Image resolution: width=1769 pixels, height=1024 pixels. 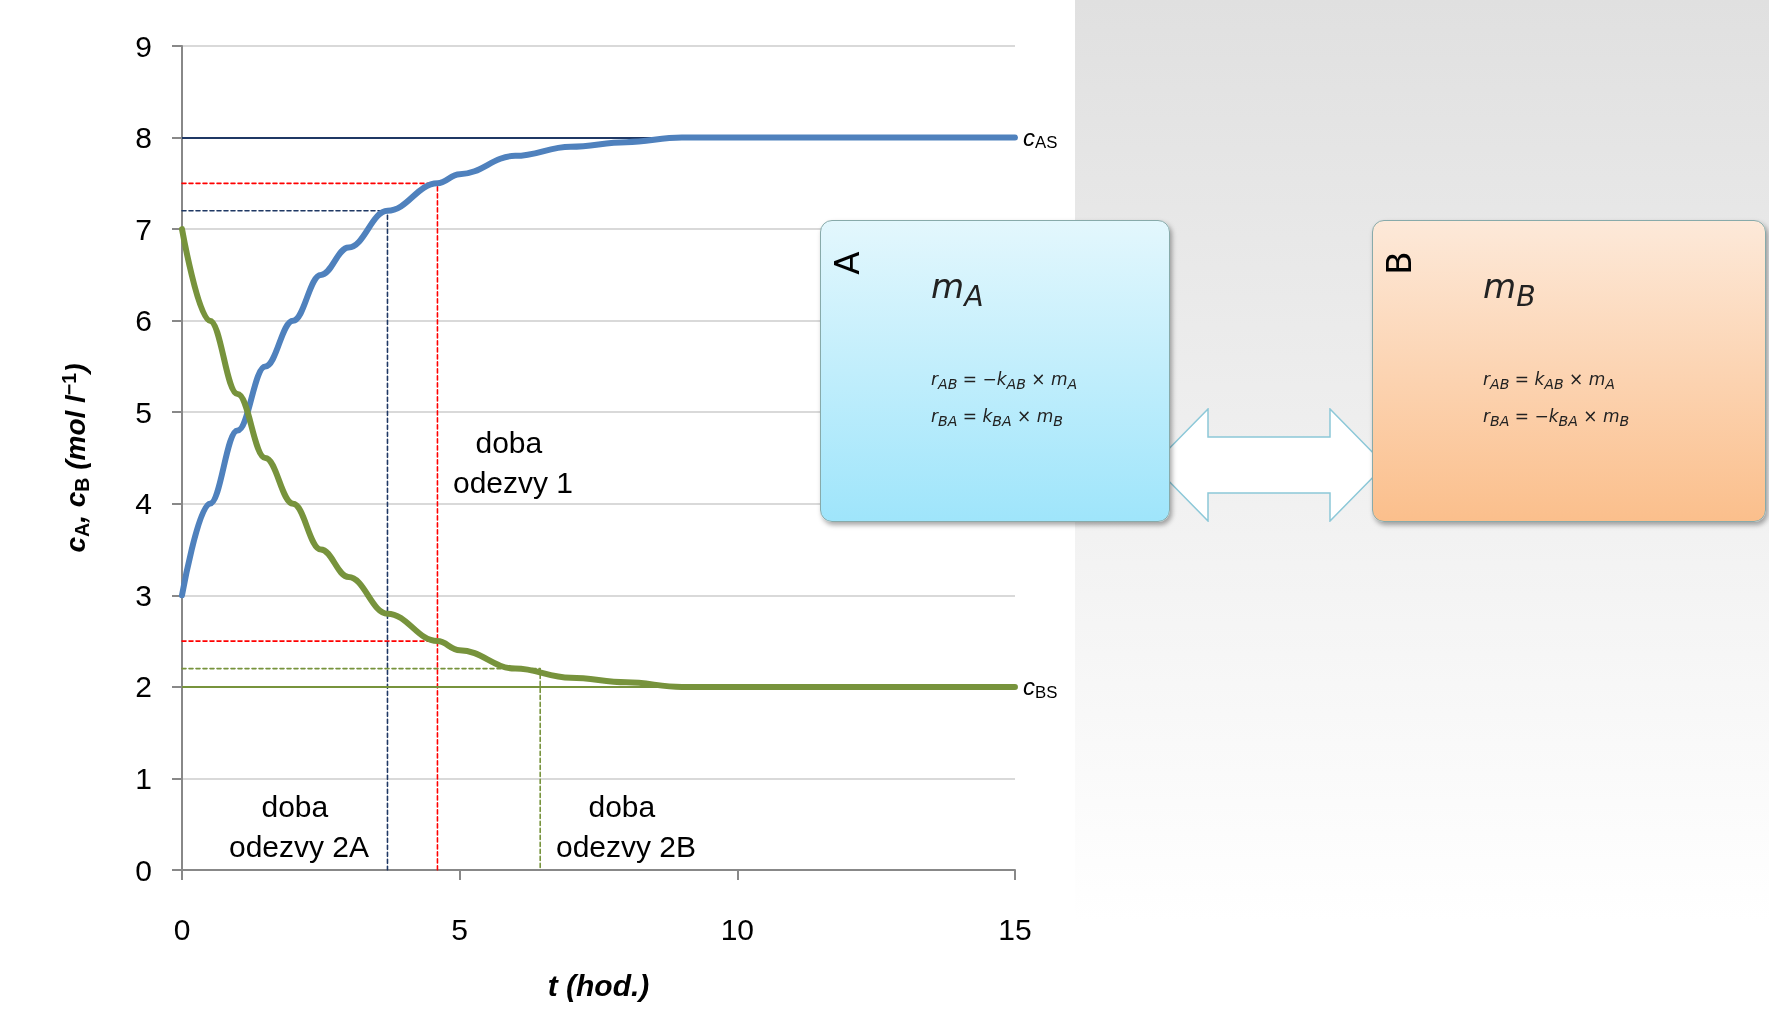 What do you see at coordinates (513, 462) in the screenshot?
I see `annotation: doba odezvy 1` at bounding box center [513, 462].